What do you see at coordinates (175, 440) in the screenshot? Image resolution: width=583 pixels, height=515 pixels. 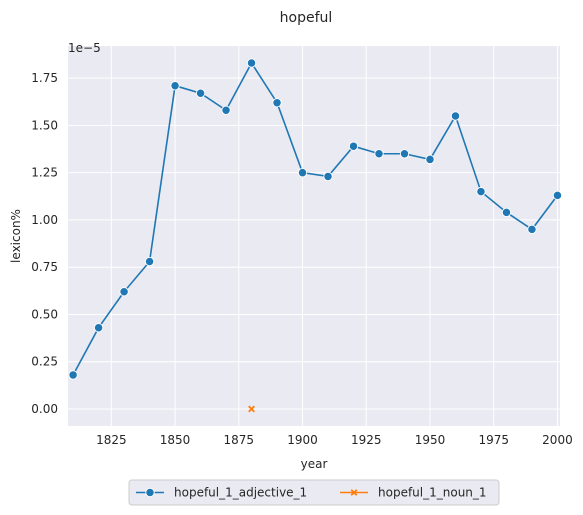 I see `x-tick-label: 1850` at bounding box center [175, 440].